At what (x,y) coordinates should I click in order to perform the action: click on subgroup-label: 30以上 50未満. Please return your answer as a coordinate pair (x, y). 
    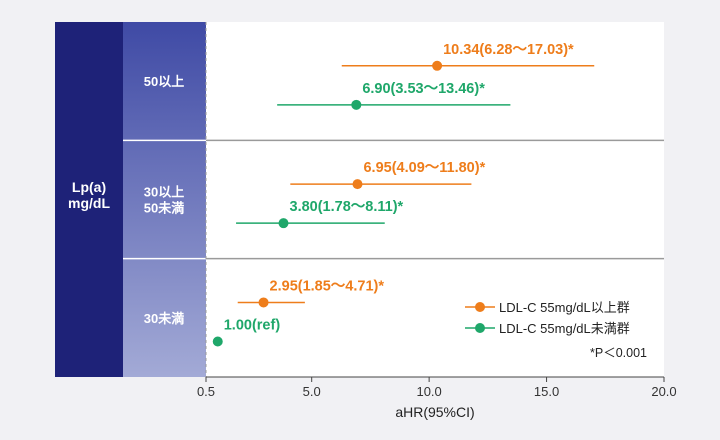
    Looking at the image, I should click on (164, 200).